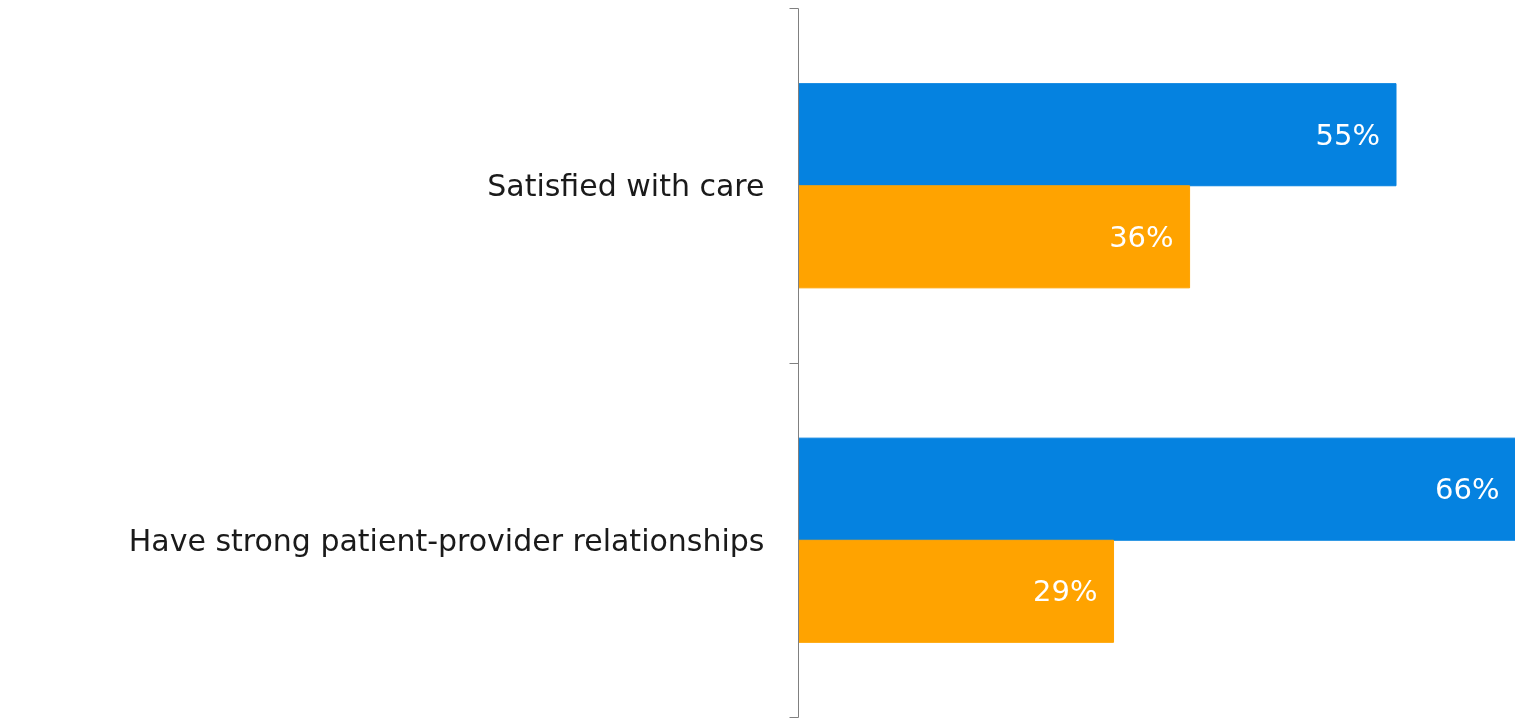 The image size is (1515, 721). I want to click on data-label: 66%, so click(1467, 489).